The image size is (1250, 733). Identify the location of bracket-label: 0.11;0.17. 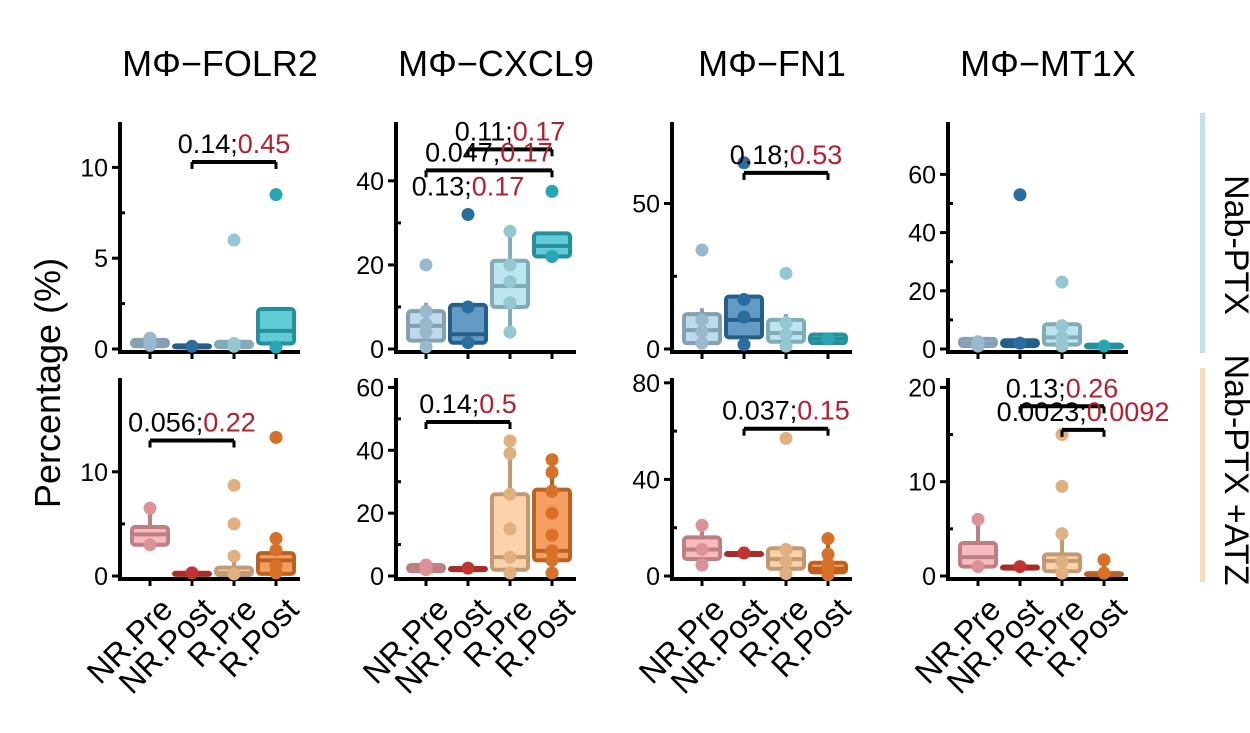
(510, 131).